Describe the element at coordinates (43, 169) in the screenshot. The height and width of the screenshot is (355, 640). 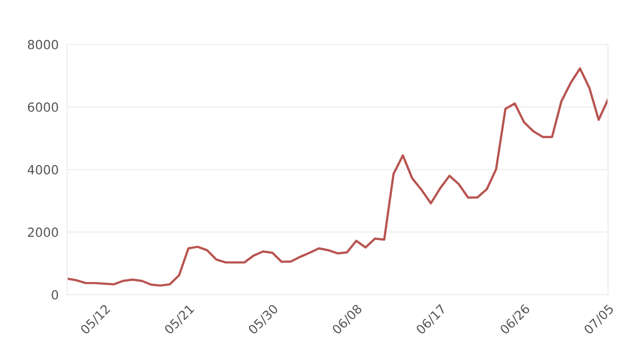
I see `y-tick-label: 4000` at that location.